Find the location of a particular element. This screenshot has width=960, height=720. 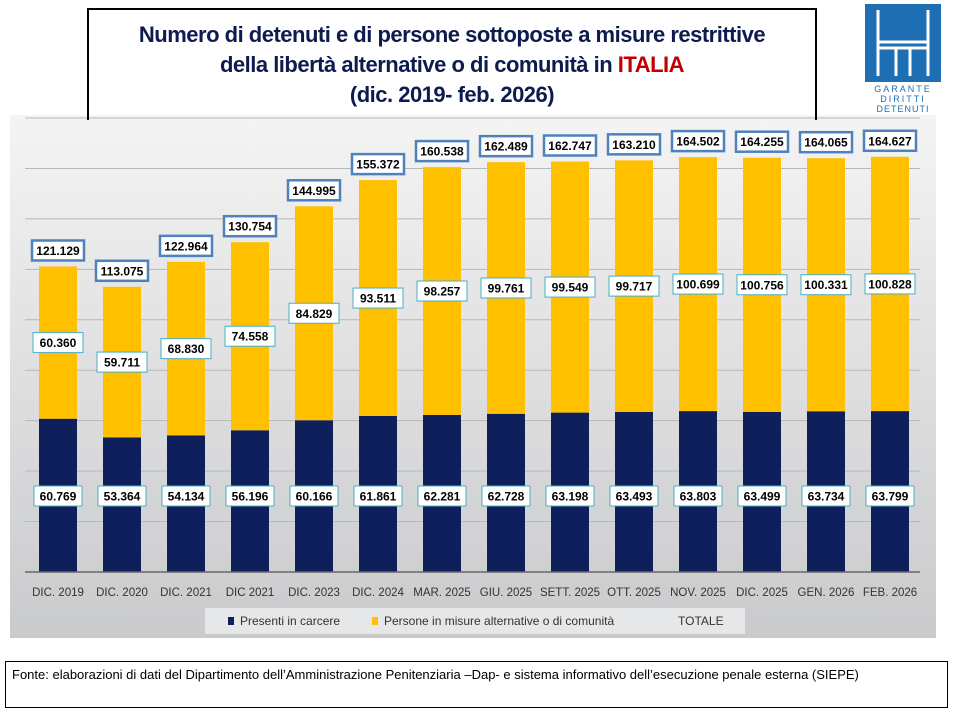

x-tick-label: DIC. 2020 is located at coordinates (122, 593).